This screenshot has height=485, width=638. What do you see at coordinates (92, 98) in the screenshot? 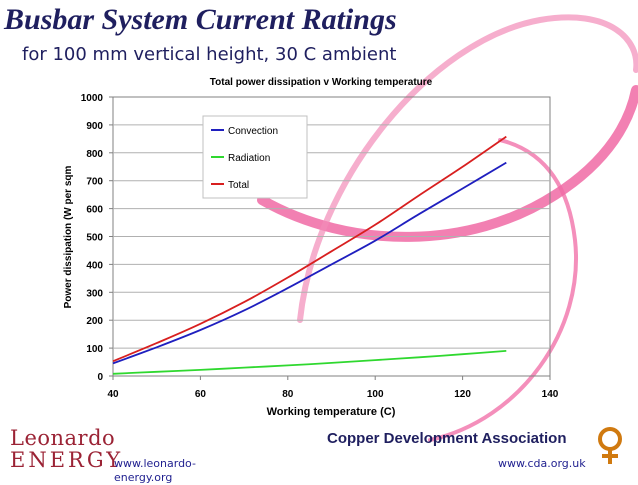
I see `y-tick-label: 1000` at bounding box center [92, 98].